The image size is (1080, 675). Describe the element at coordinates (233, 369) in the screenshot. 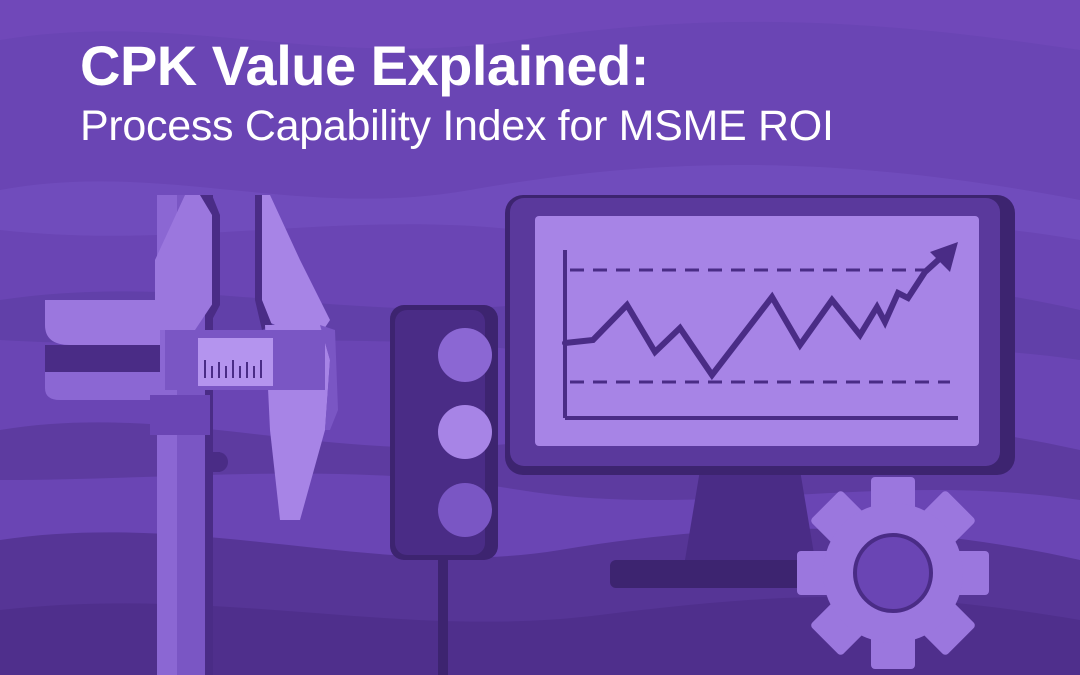

I see `vernier-scale-ticks` at that location.